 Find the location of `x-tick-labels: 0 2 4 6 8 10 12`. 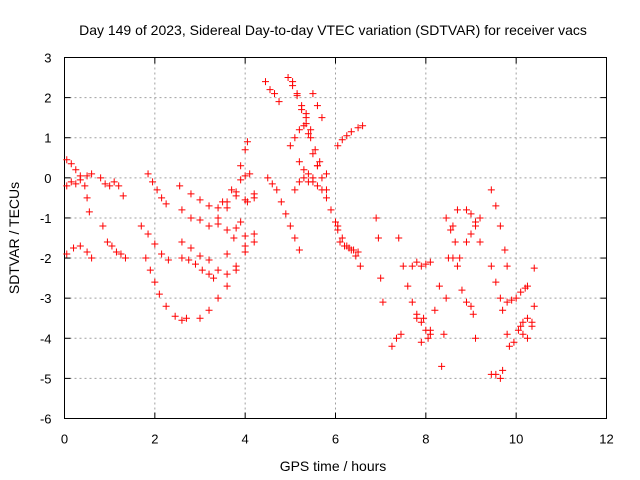

x-tick-labels: 0 2 4 6 8 10 12 is located at coordinates (337, 439).